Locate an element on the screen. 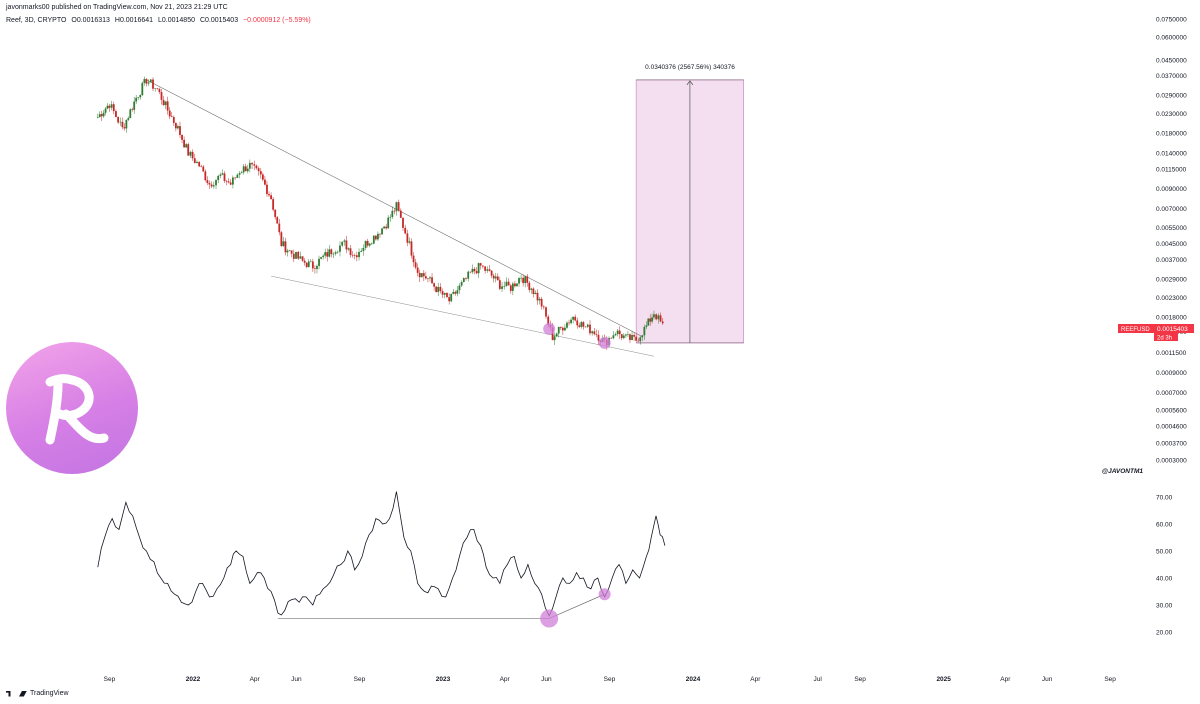 Image resolution: width=1200 pixels, height=704 pixels. rsi-divergence-line is located at coordinates (577, 606).